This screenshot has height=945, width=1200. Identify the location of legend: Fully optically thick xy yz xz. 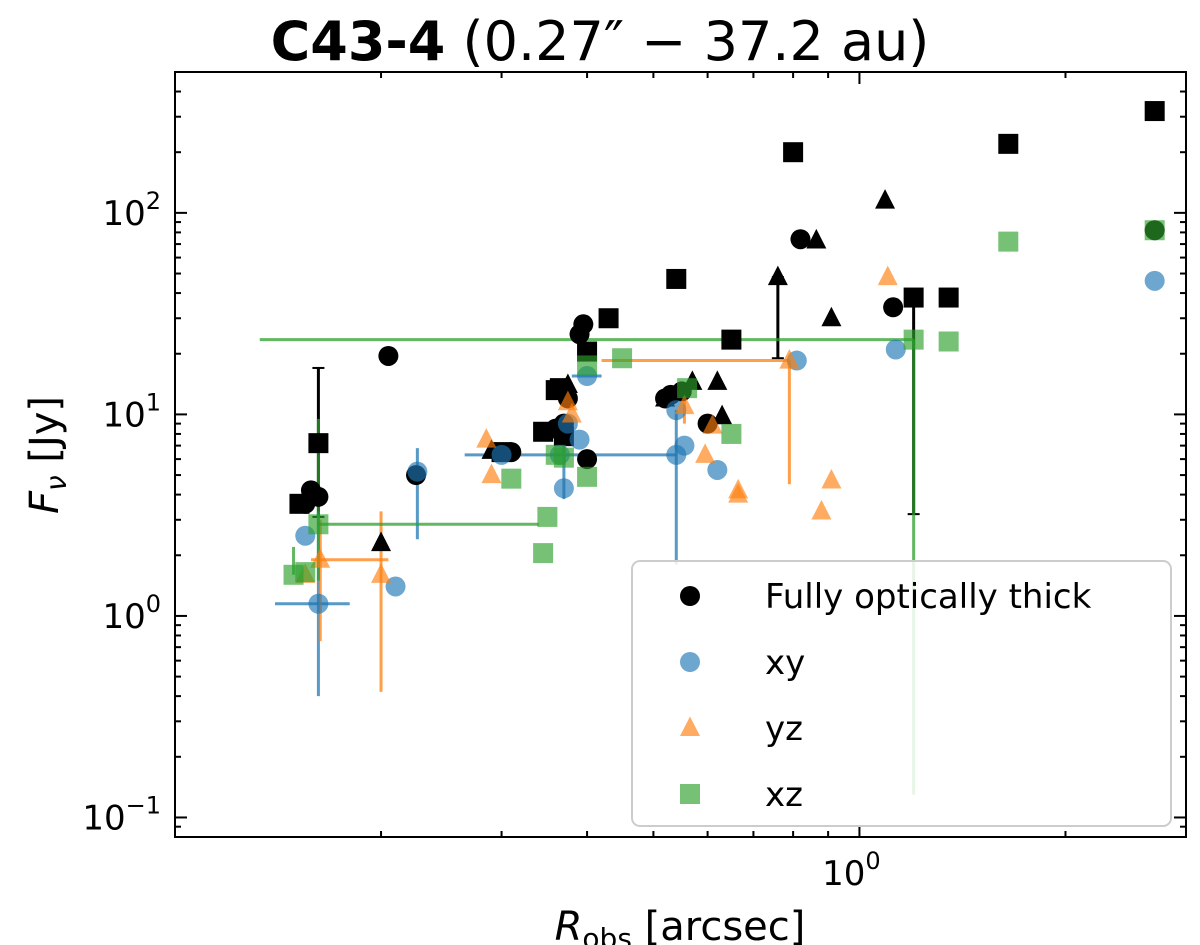
(901, 693).